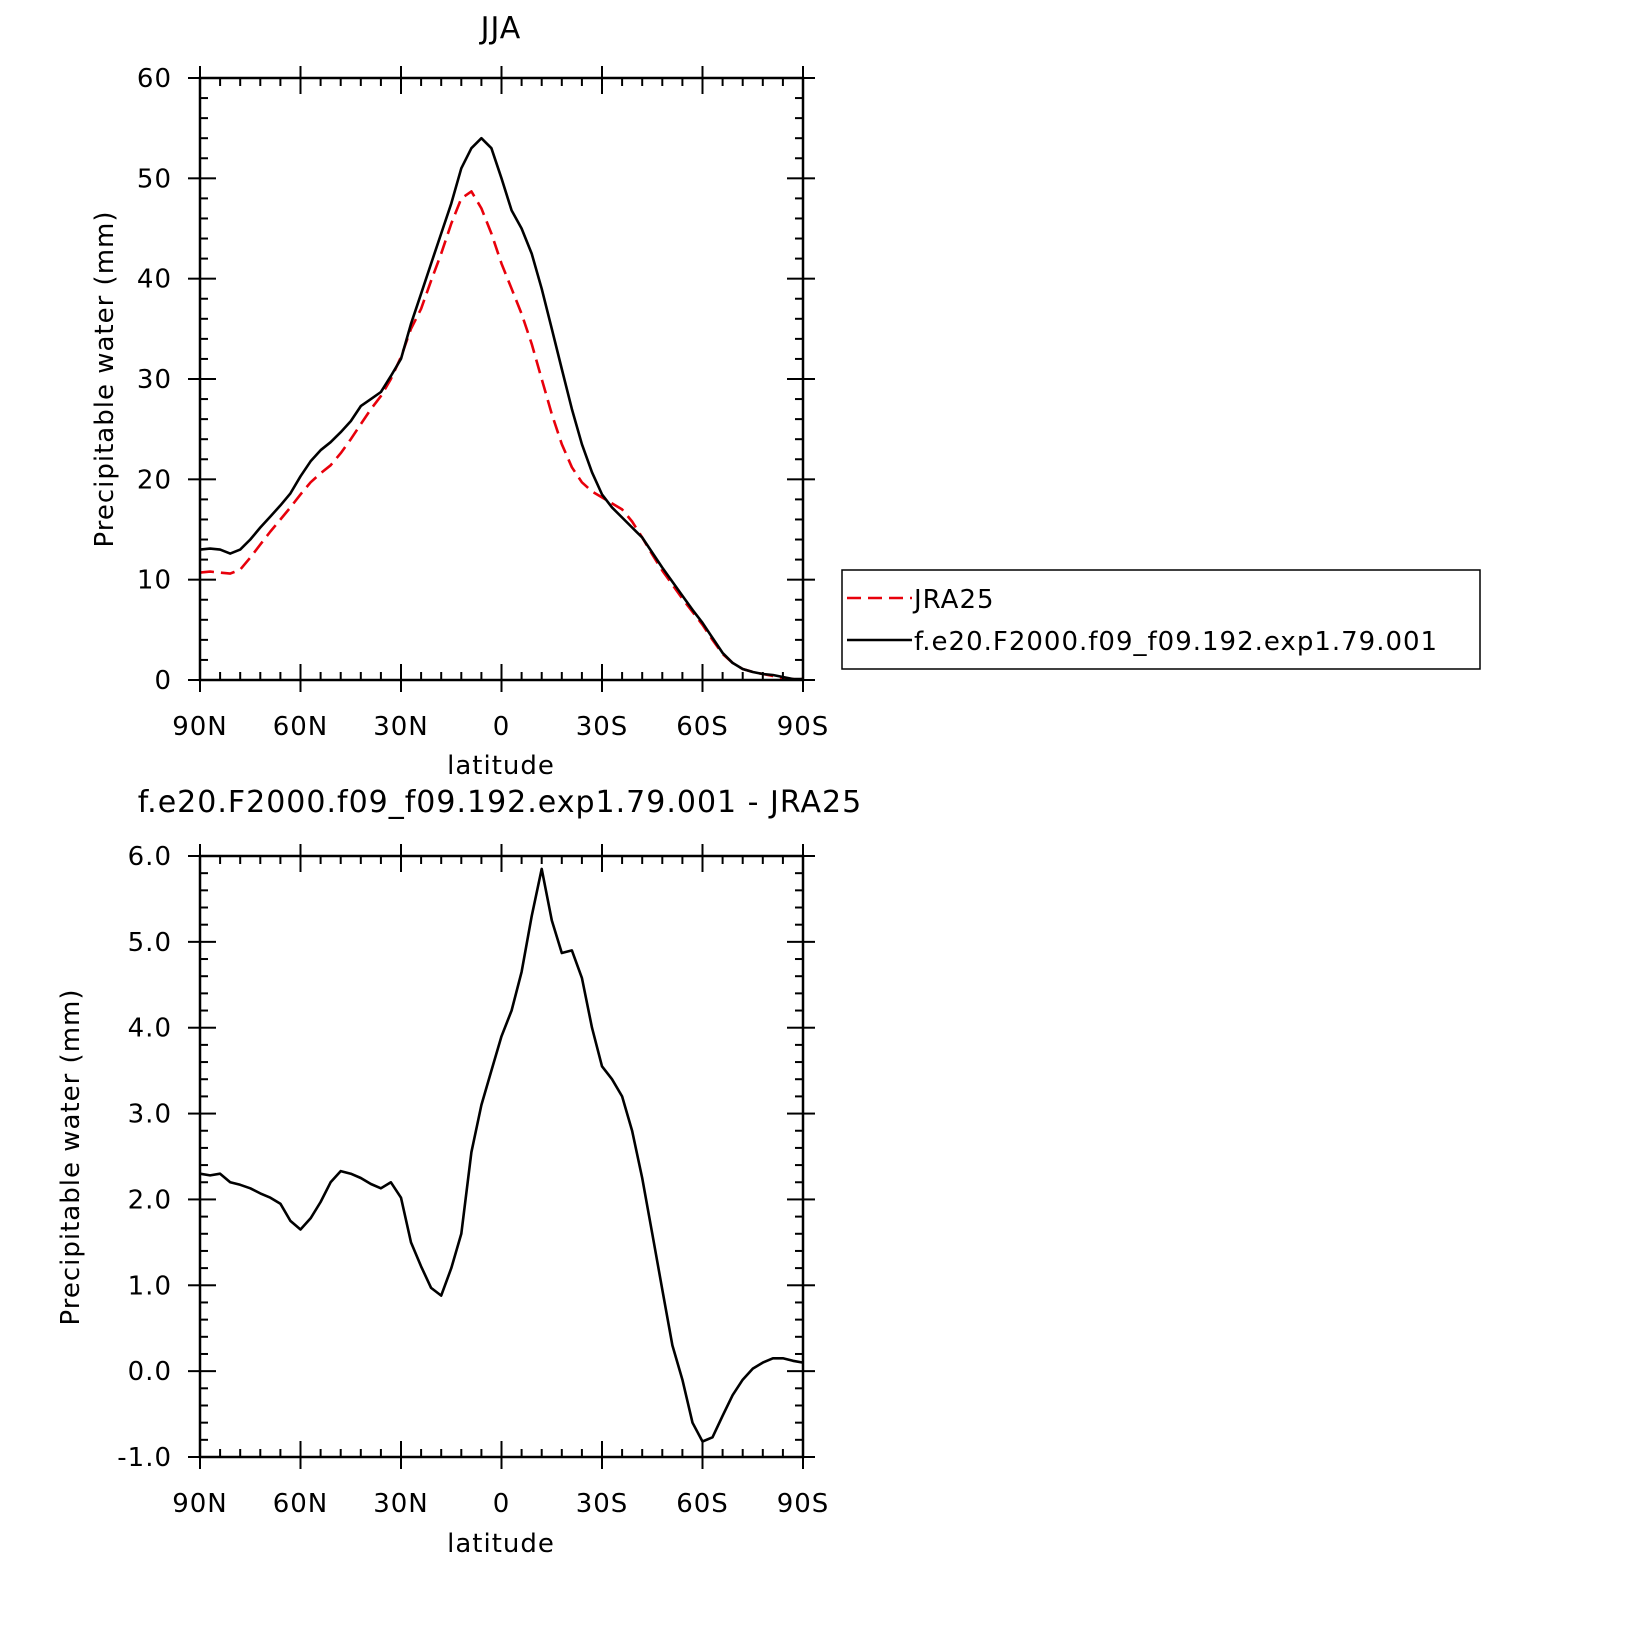 The image size is (1649, 1647). What do you see at coordinates (150, 1286) in the screenshot?
I see `bottom-ytick-label: 1.0` at bounding box center [150, 1286].